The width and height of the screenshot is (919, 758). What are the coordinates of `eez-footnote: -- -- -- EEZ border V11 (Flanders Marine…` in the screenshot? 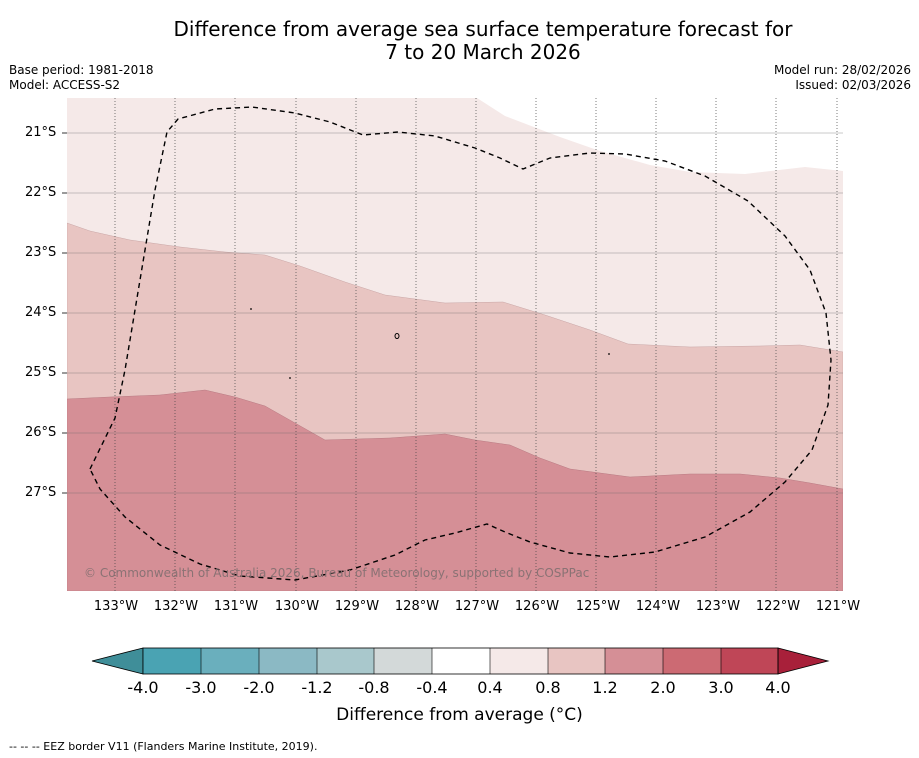 It's located at (163, 746).